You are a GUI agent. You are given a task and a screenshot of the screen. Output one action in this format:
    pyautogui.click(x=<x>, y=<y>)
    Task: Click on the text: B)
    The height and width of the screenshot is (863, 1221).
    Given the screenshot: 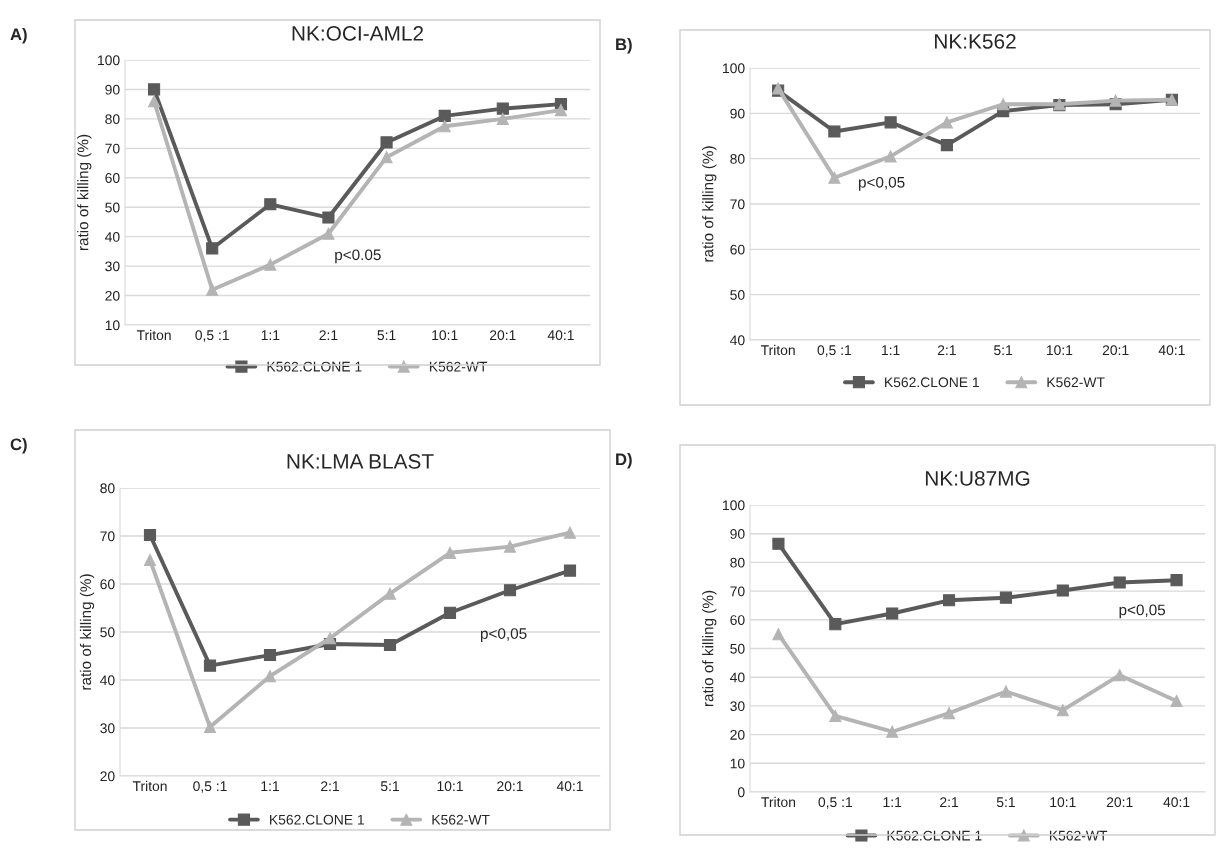 What is the action you would take?
    pyautogui.click(x=624, y=46)
    